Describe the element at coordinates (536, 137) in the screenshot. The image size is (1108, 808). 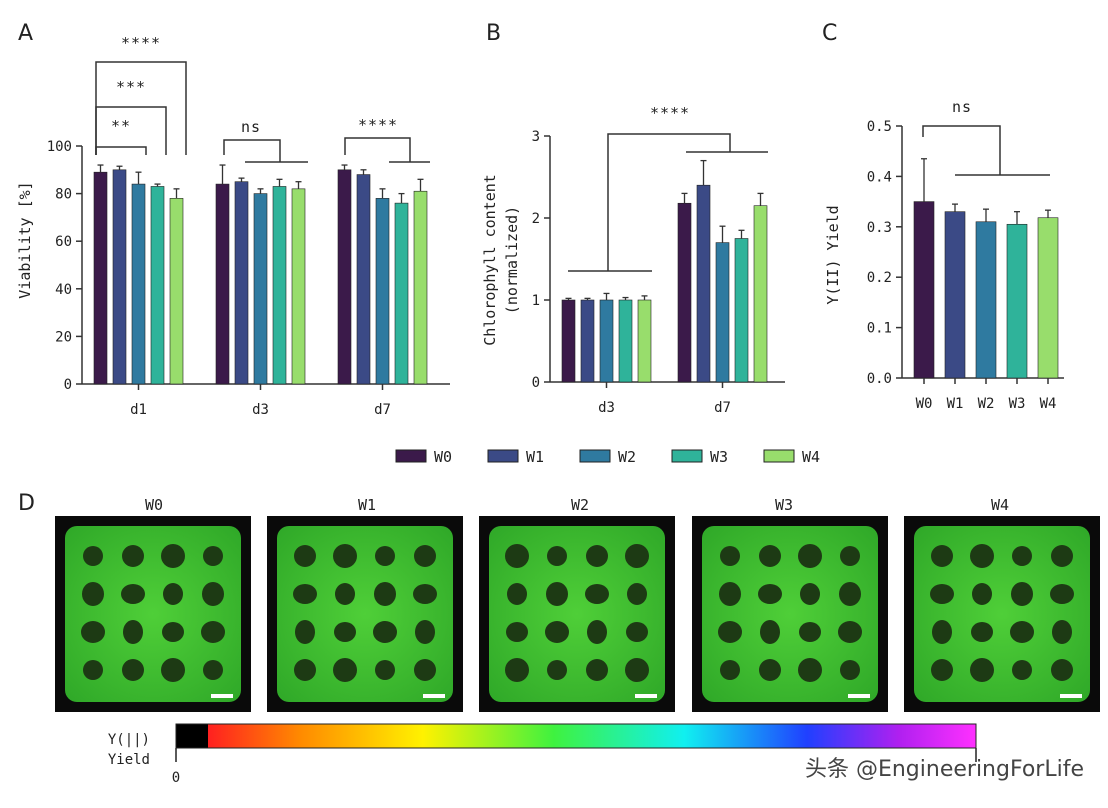
I see `chart-b-ytick-label-3: 3` at that location.